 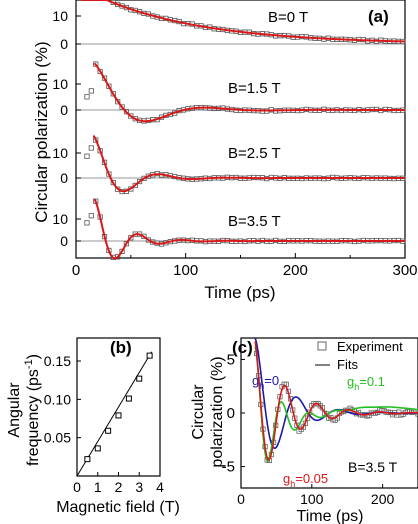 I want to click on panel-b-label: (b), so click(x=121, y=347).